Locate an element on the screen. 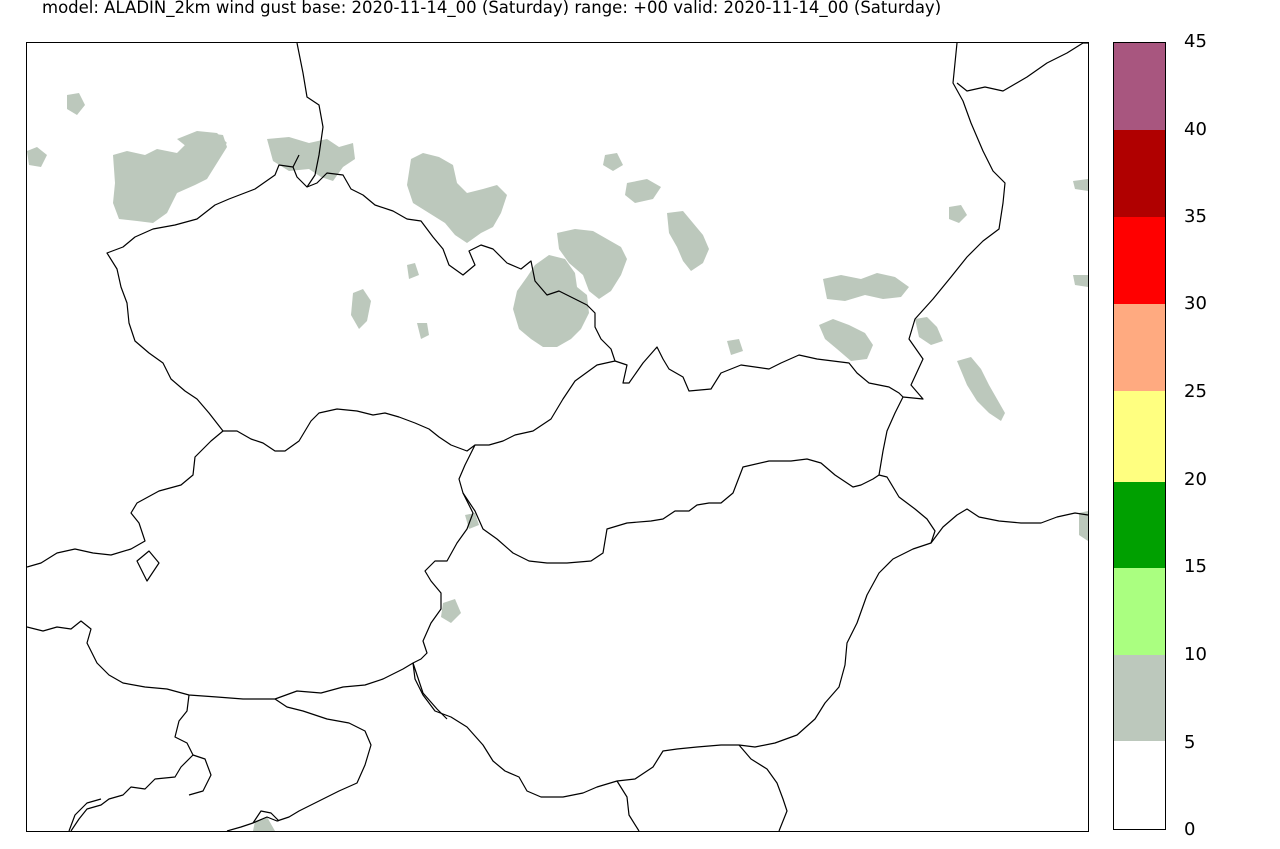 This screenshot has height=849, width=1280. color-scale-legend is located at coordinates (1139, 436).